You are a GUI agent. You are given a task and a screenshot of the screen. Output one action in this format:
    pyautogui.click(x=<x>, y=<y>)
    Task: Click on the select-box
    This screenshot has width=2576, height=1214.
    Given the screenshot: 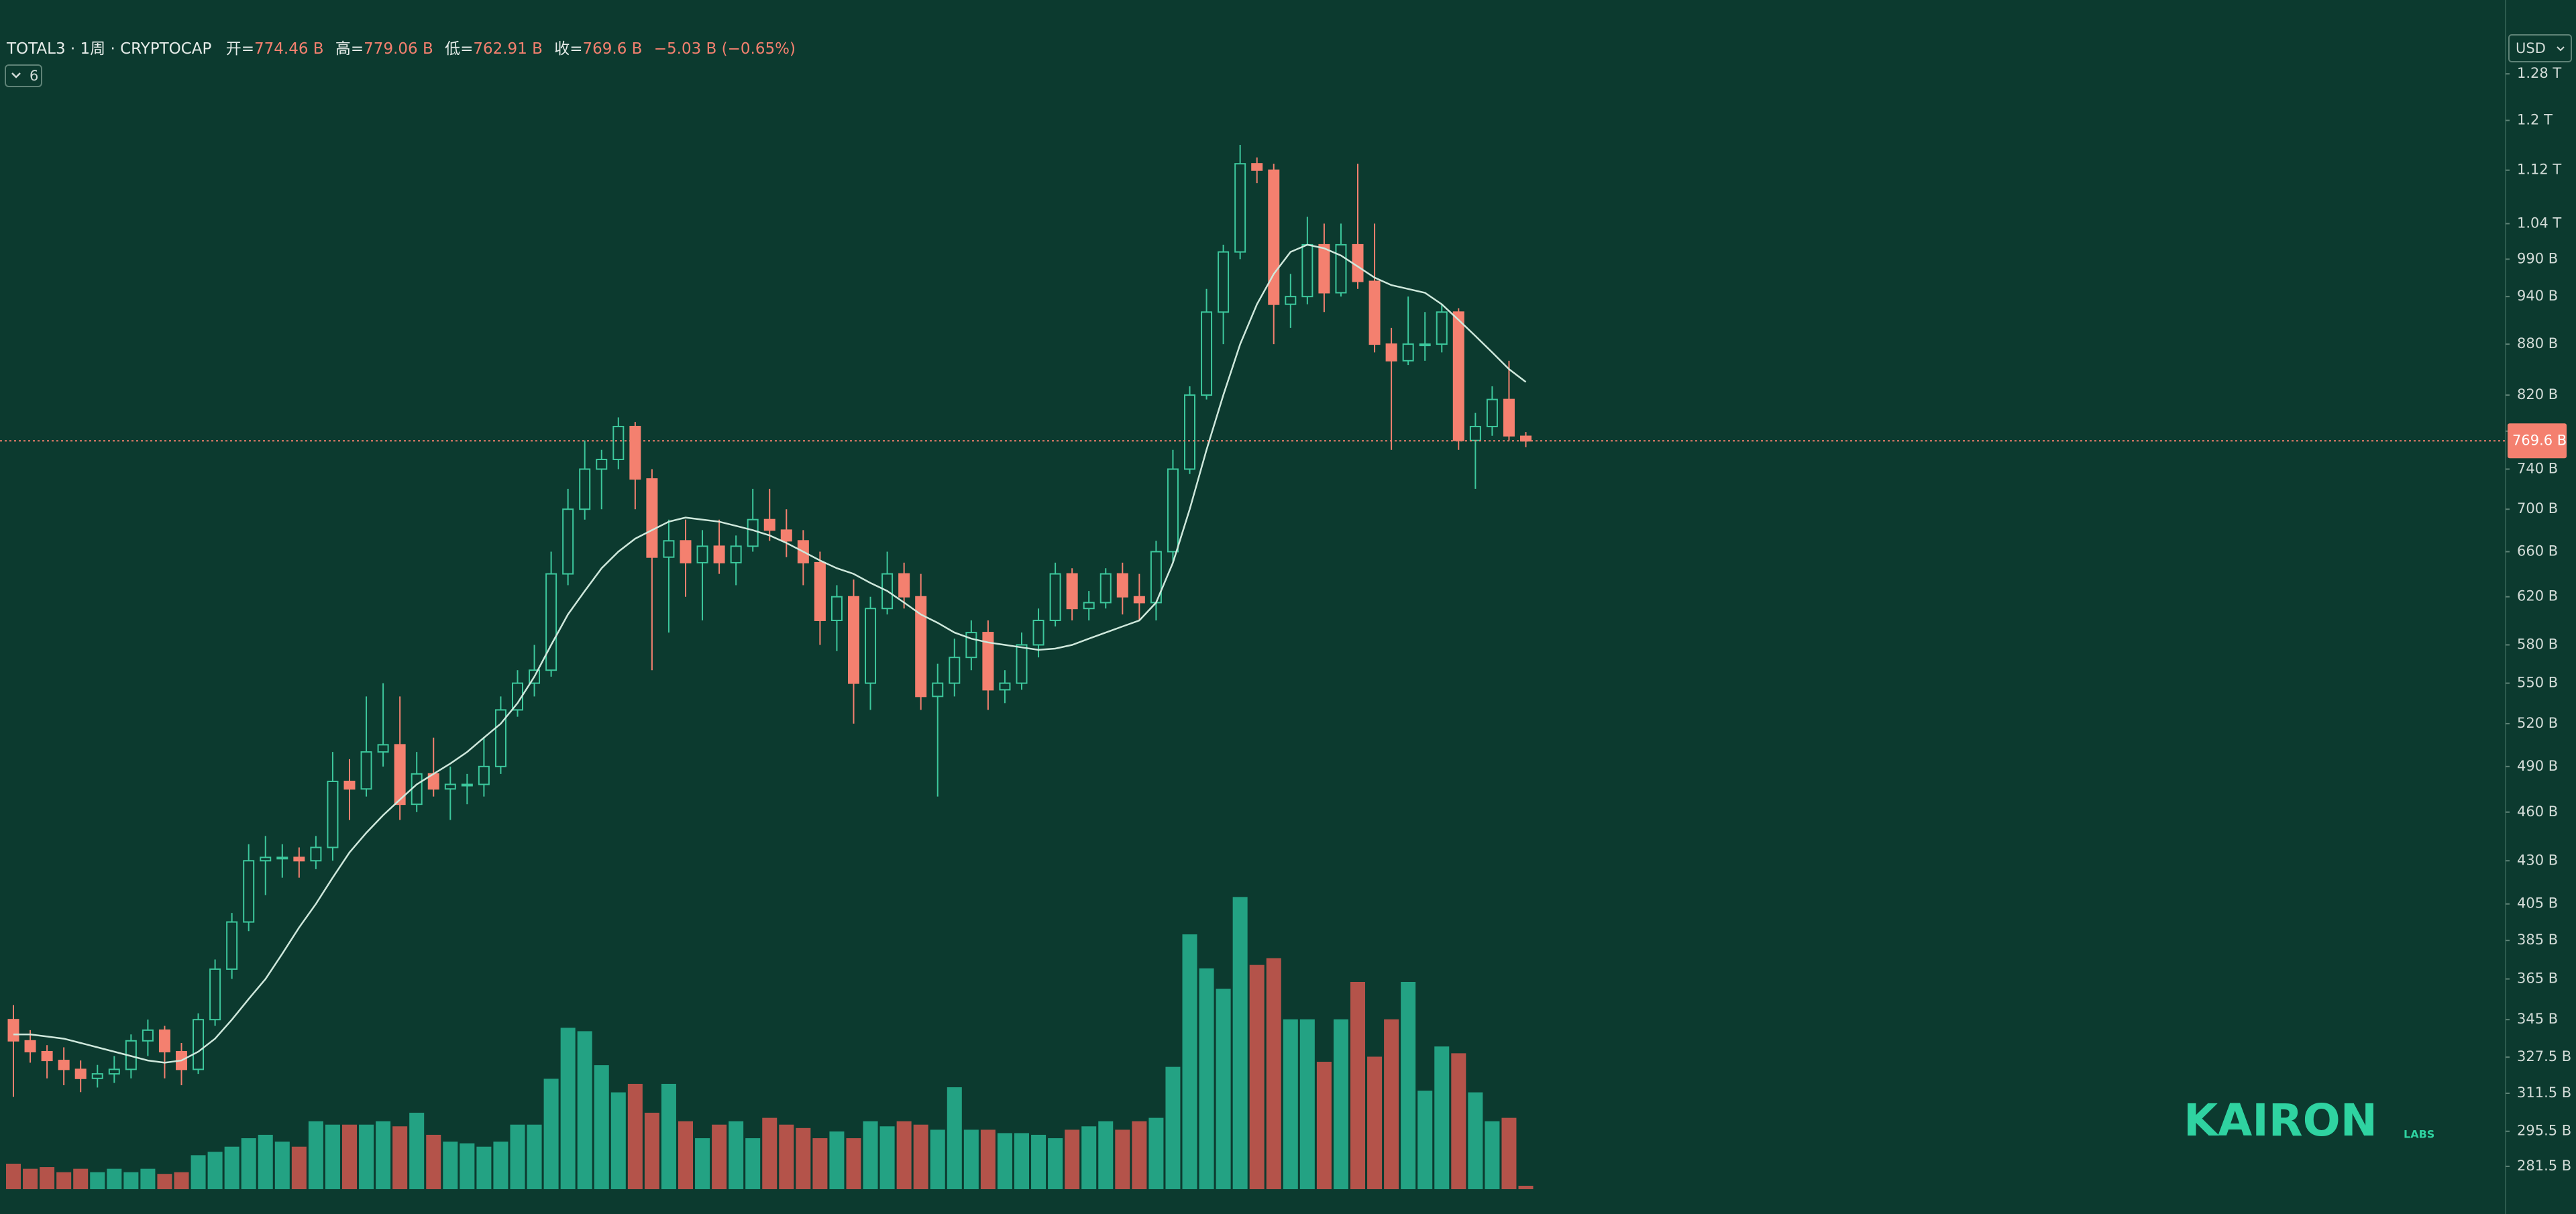 What is the action you would take?
    pyautogui.click(x=2540, y=48)
    